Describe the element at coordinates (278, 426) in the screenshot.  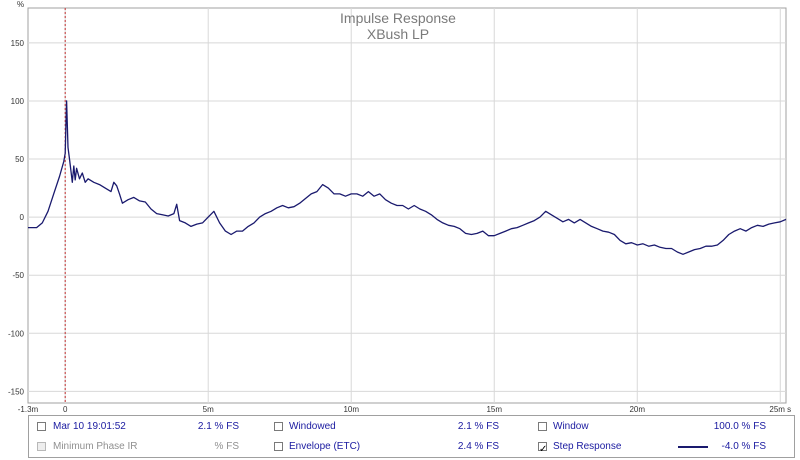
I see `windowed-checkbox` at that location.